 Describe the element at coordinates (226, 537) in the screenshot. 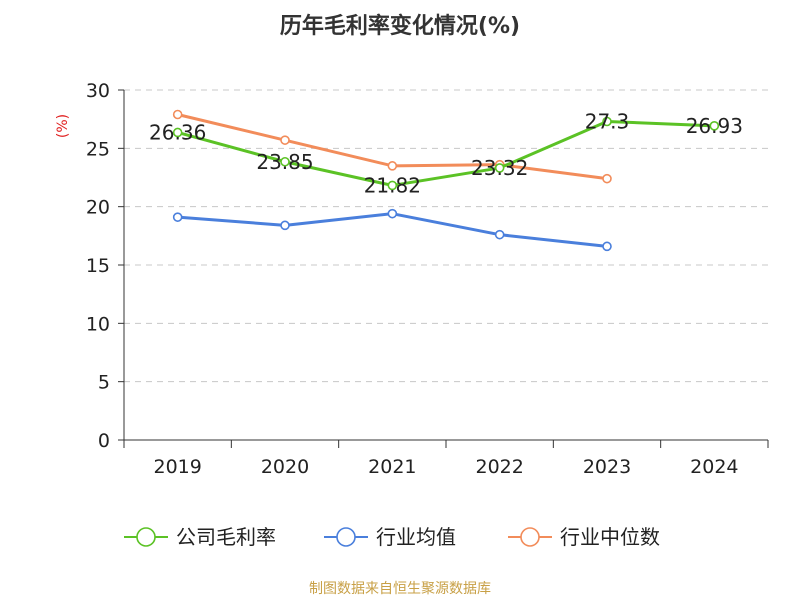

I see `legend-label: 公司毛利率` at that location.